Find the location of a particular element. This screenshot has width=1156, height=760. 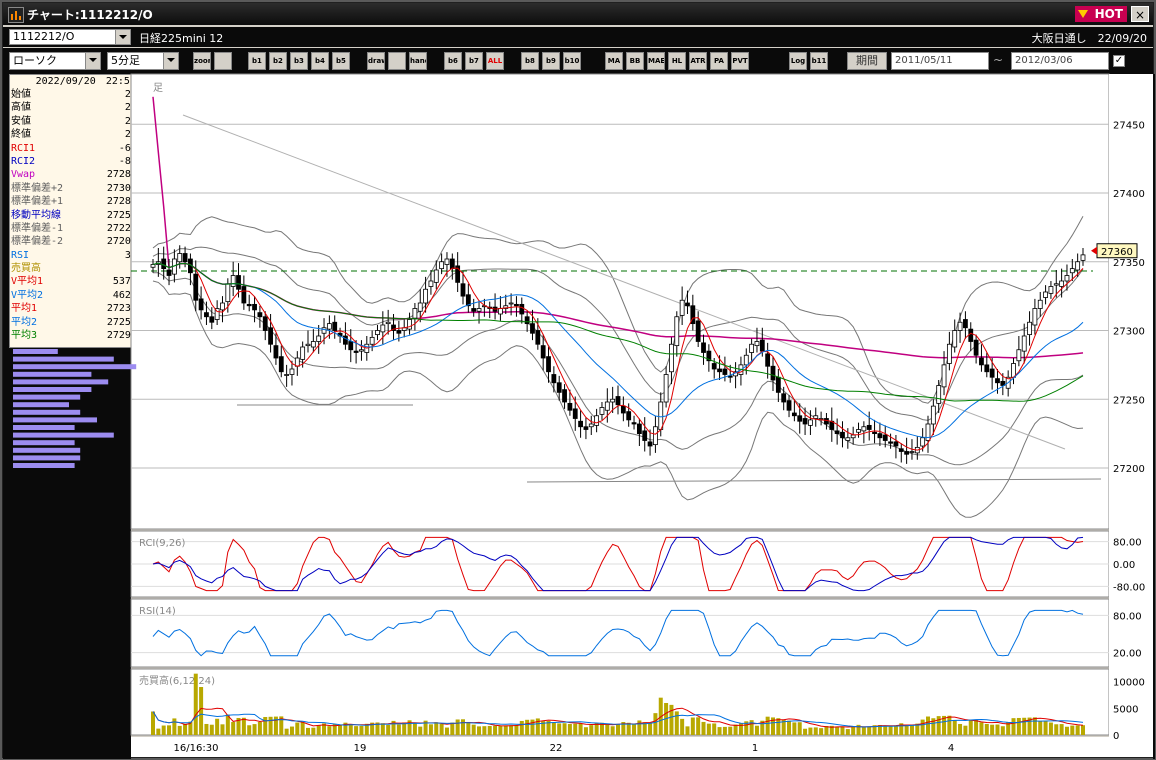

toolbar-b4-button: b4 is located at coordinates (320, 61).